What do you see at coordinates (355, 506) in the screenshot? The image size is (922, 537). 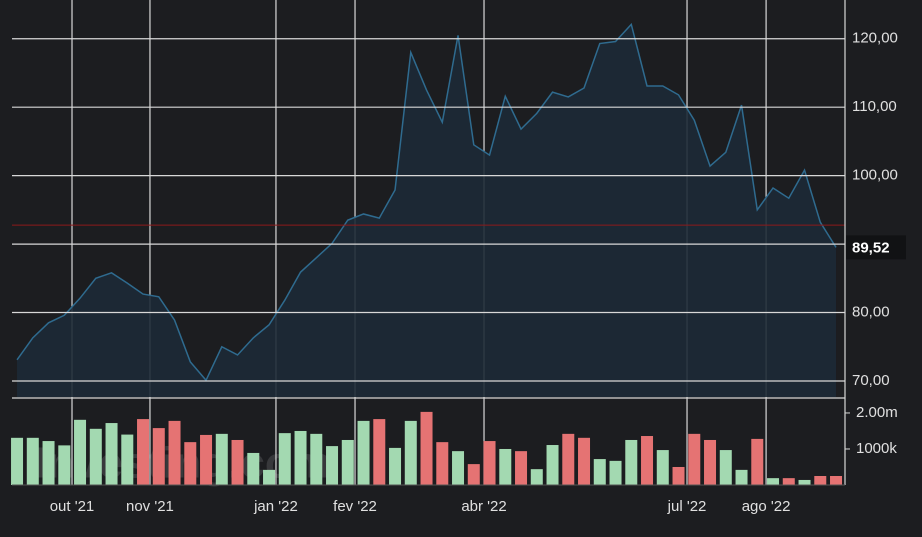 I see `x-tick-label: fev '22` at bounding box center [355, 506].